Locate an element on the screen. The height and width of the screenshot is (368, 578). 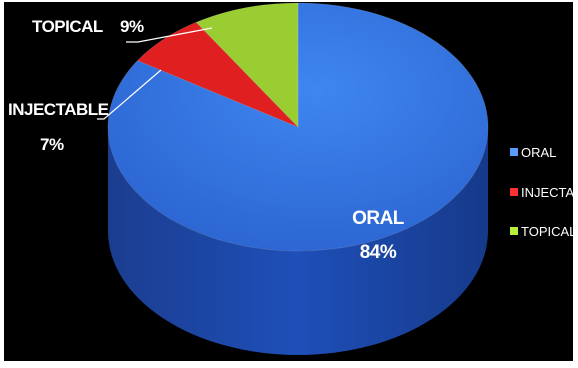
legend-swatch-oral is located at coordinates (514, 152).